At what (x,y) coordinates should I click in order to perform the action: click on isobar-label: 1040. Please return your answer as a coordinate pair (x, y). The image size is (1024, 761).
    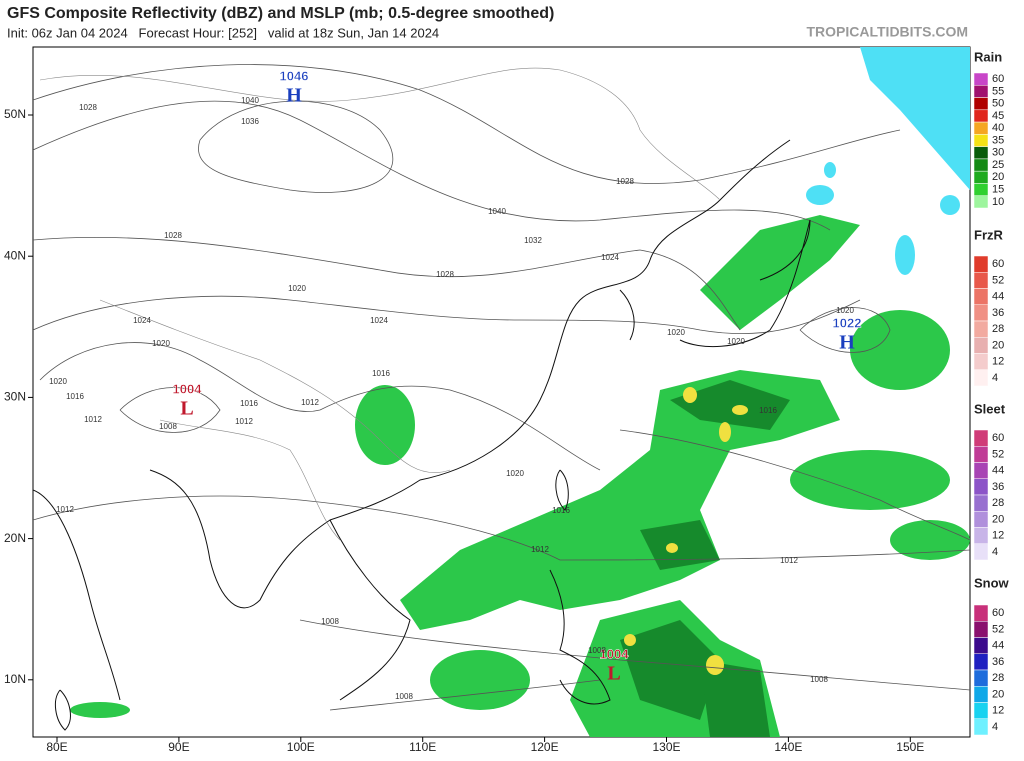
    Looking at the image, I should click on (497, 211).